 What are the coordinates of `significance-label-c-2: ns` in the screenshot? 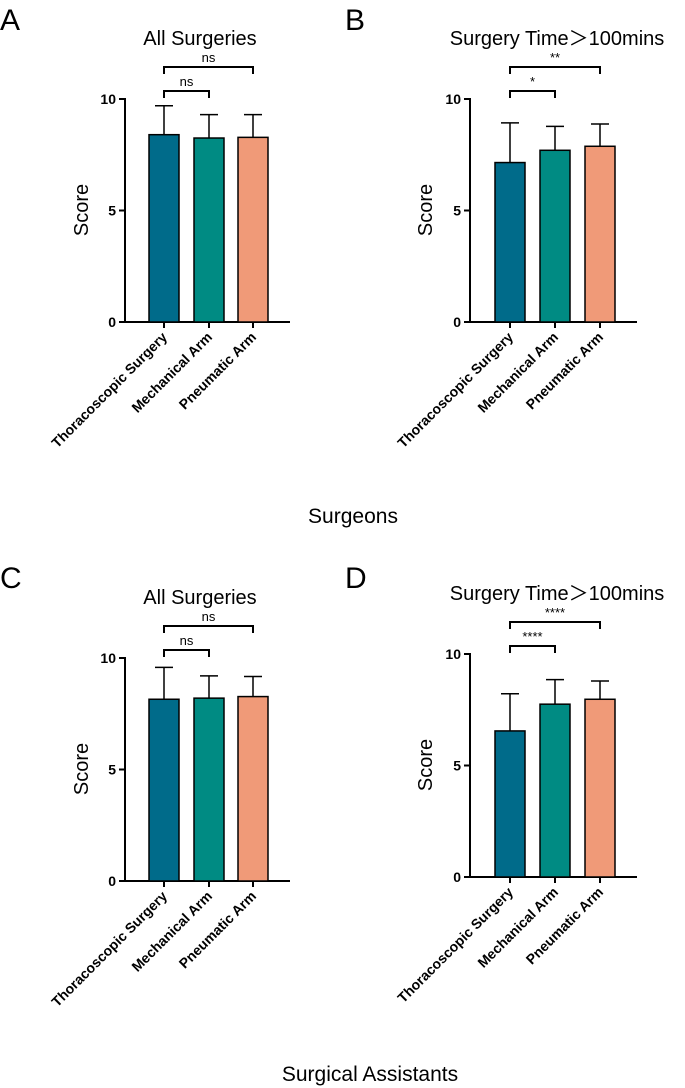 It's located at (209, 616).